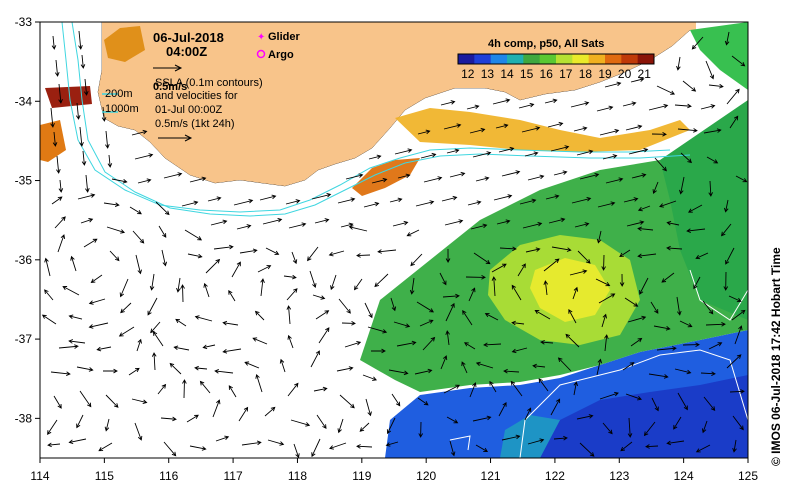  I want to click on sla-line4: 0.5m/s (1kt 24h), so click(194, 124).